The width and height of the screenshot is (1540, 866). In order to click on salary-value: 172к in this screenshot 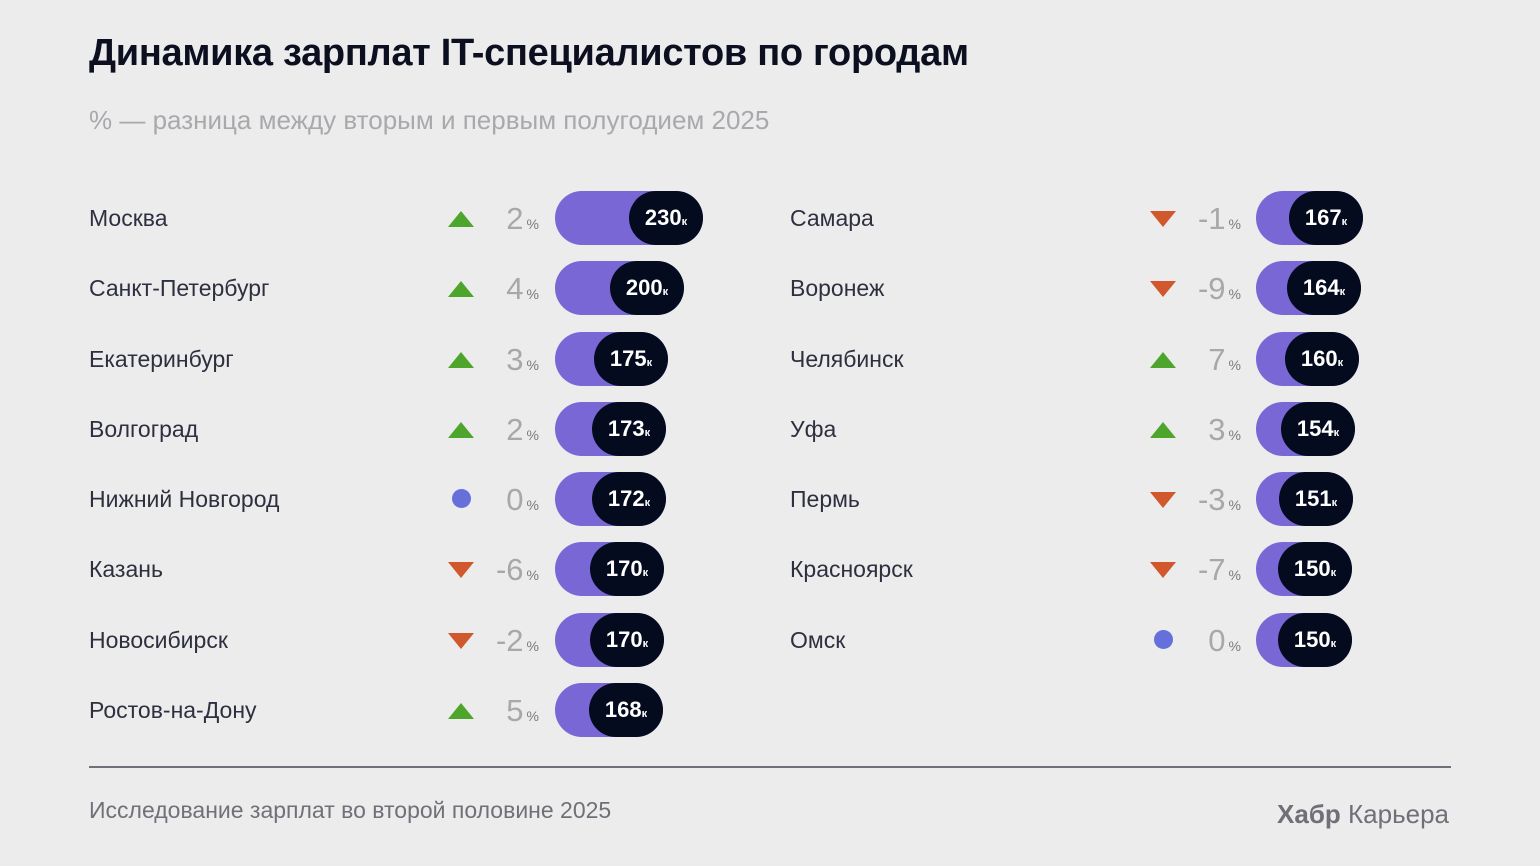, I will do `click(629, 499)`.